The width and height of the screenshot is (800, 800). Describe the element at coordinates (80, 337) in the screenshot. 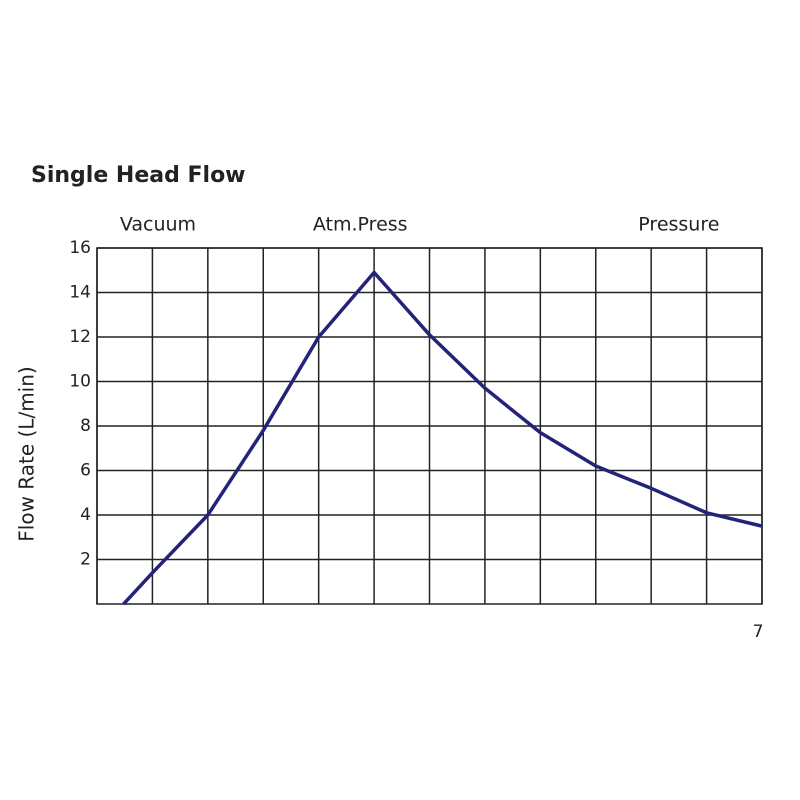

I see `y-tick-label: 12` at that location.